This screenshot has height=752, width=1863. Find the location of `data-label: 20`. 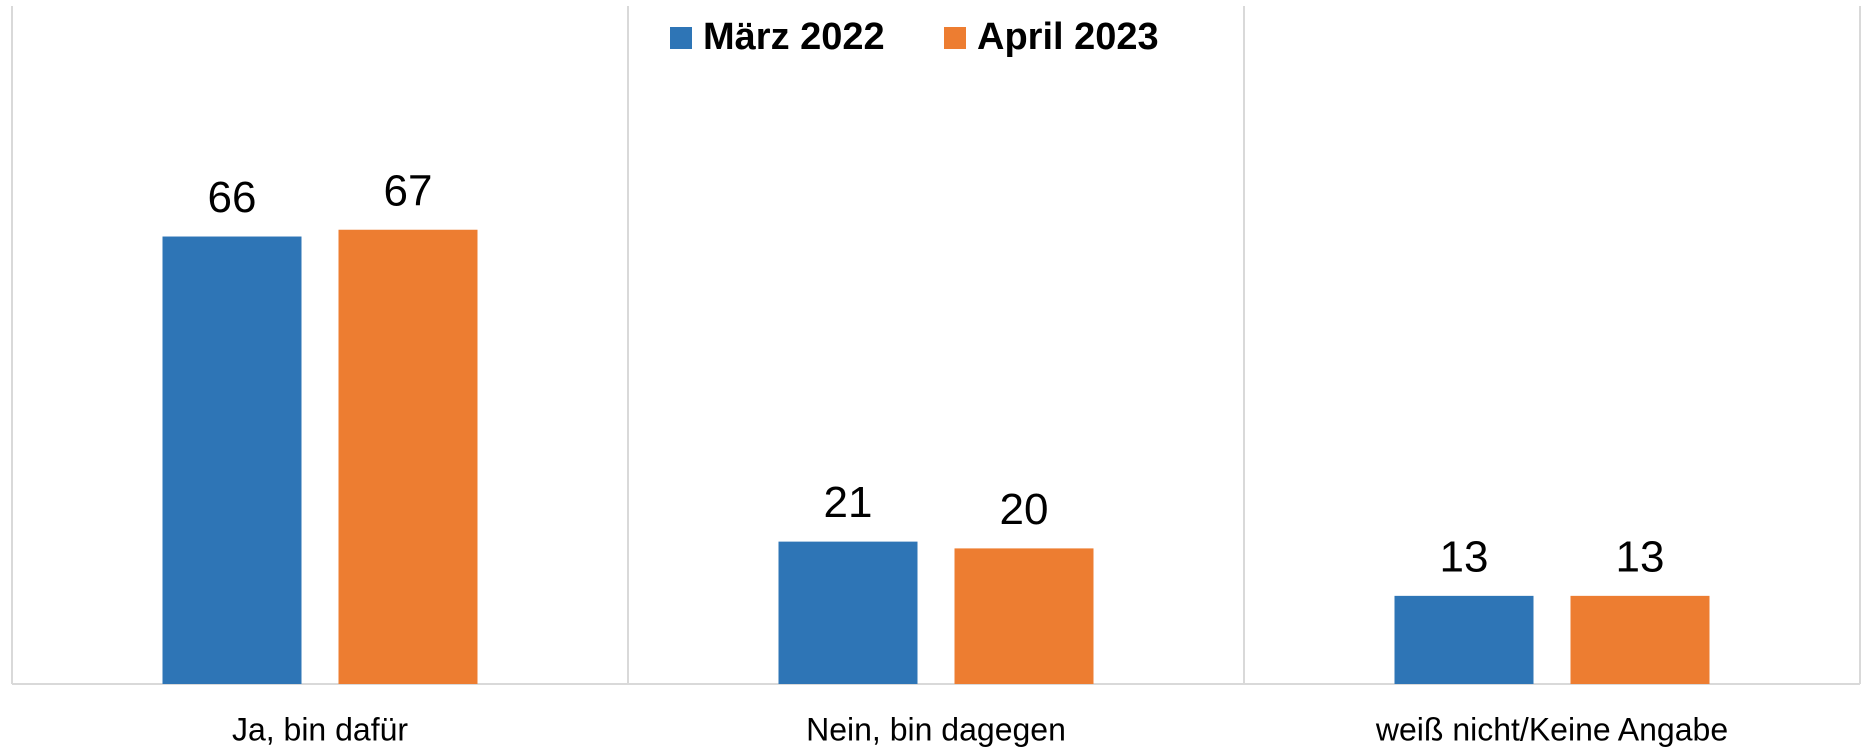

data-label: 20 is located at coordinates (1024, 509).